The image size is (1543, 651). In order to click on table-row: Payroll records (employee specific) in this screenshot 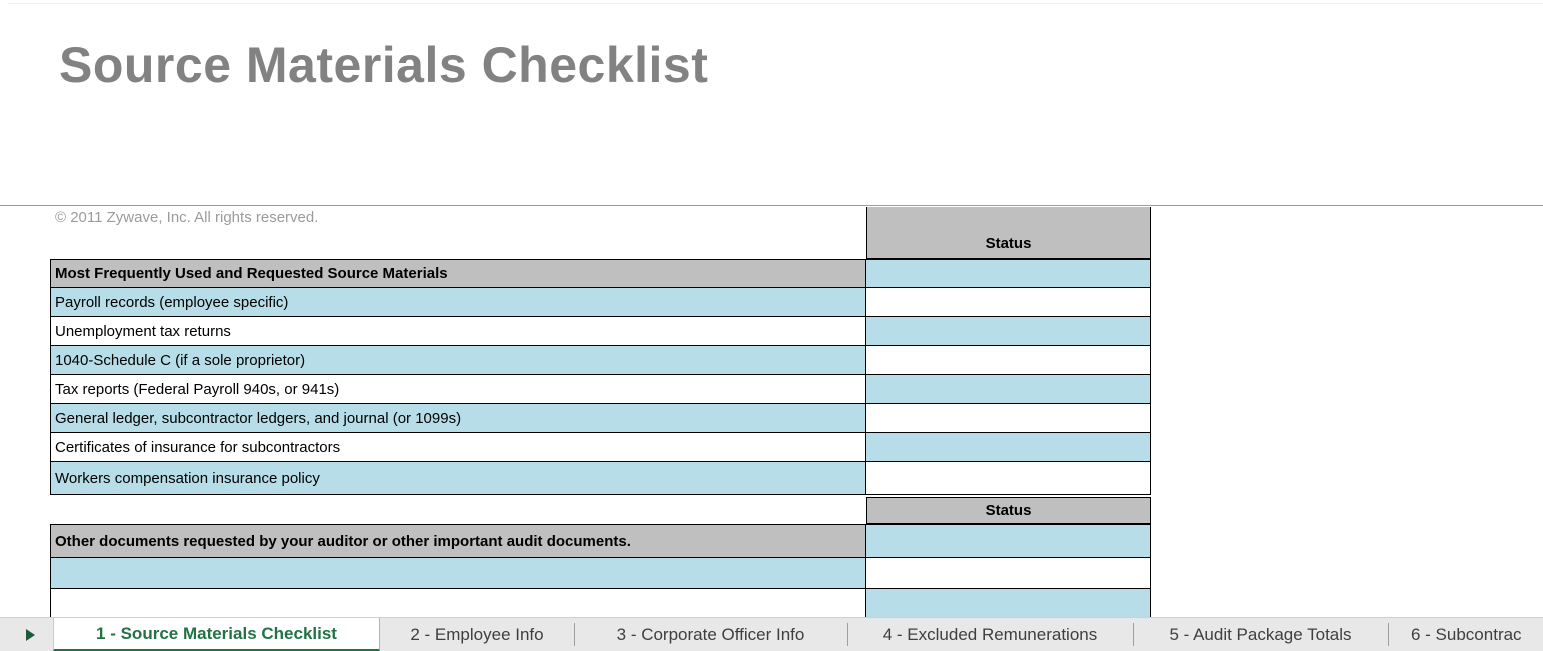, I will do `click(600, 302)`.